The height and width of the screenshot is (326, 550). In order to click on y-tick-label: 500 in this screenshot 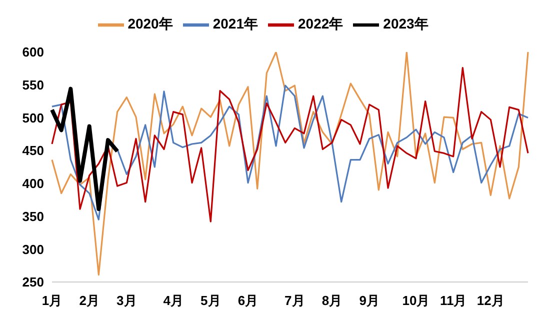, I will do `click(33, 118)`.